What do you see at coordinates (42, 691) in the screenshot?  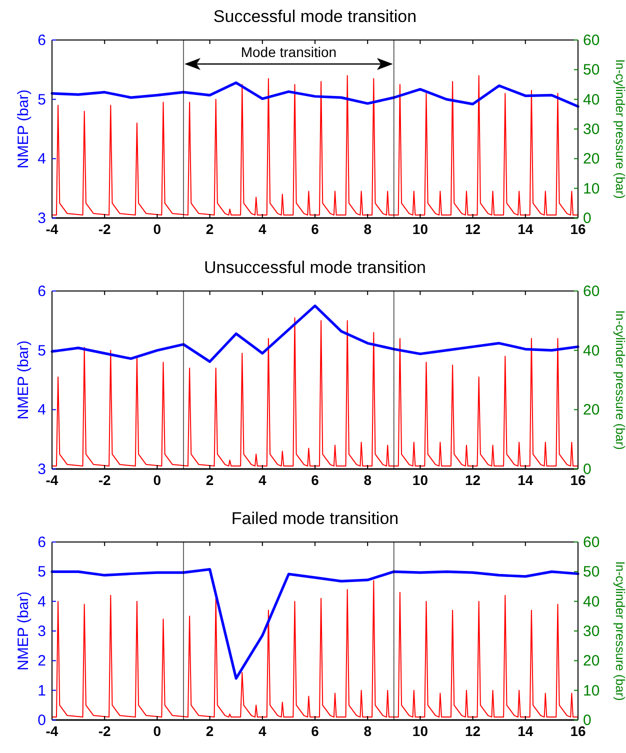 I see `y-tick-label: 1` at bounding box center [42, 691].